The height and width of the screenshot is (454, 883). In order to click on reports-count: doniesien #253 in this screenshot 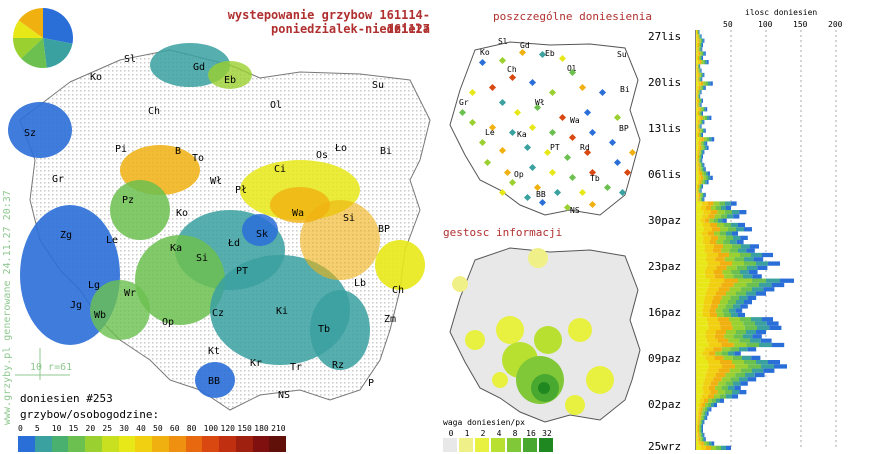, I will do `click(66, 398)`.